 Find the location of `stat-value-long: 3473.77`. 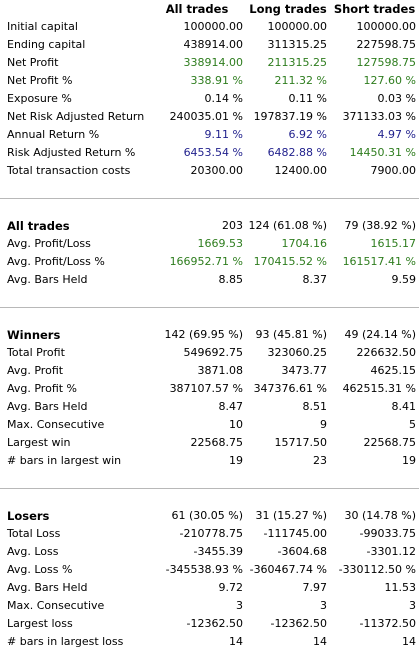

stat-value-long: 3473.77 is located at coordinates (288, 371).